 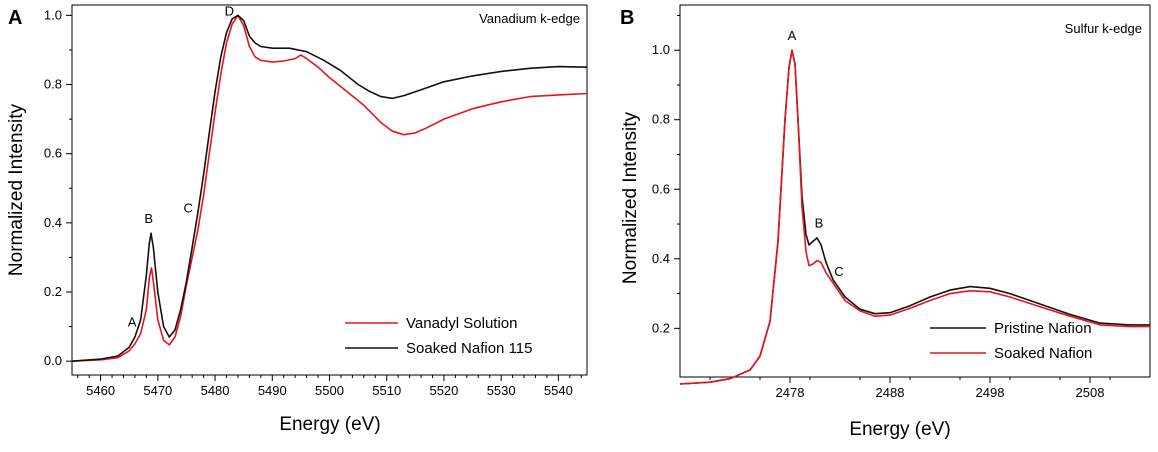 What do you see at coordinates (558, 390) in the screenshot?
I see `x-tick-label: 5540` at bounding box center [558, 390].